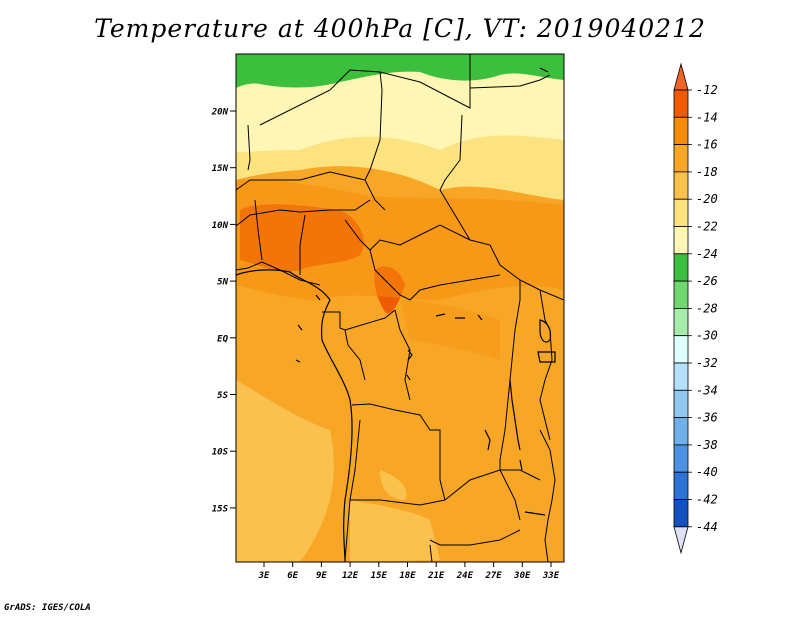 This screenshot has height=618, width=800. I want to click on colorbar-label: -36, so click(707, 418).